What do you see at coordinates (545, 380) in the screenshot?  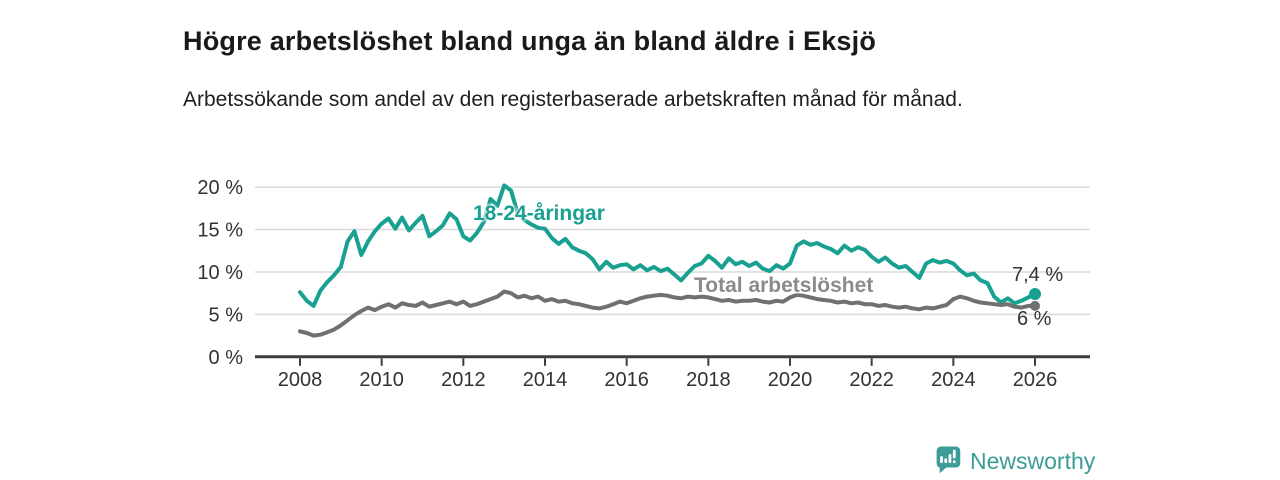 I see `x-axis-tick-label: 2014` at bounding box center [545, 380].